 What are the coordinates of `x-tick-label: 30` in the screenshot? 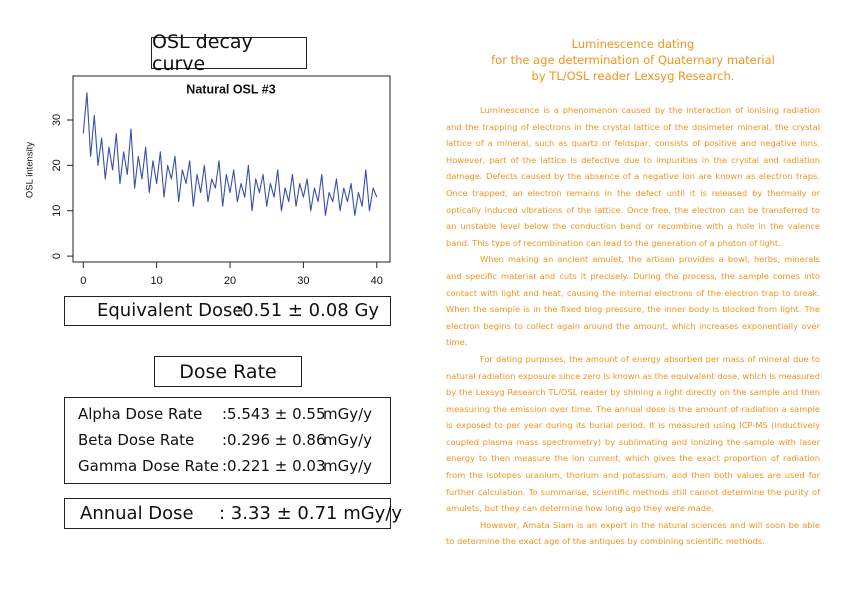 It's located at (303, 281).